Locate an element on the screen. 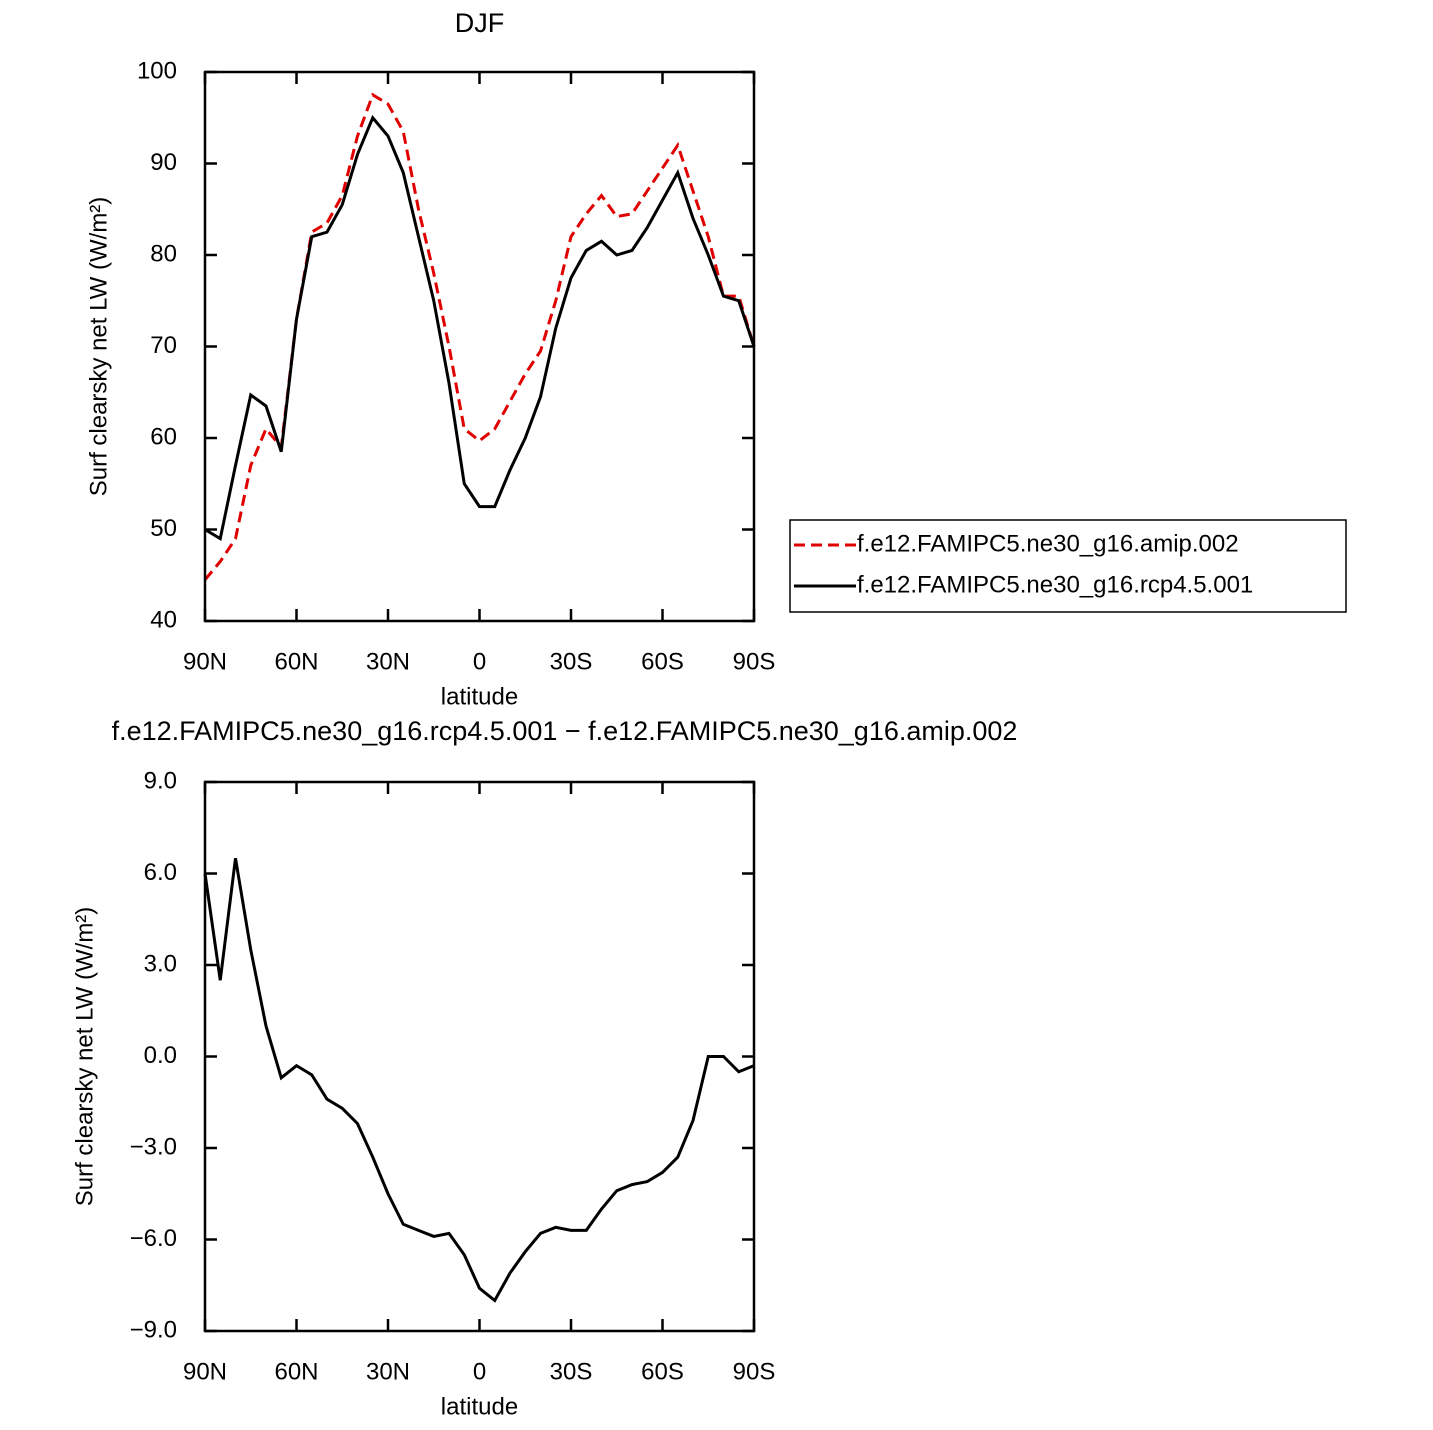 The height and width of the screenshot is (1430, 1433). y-tick-label: −3.0 is located at coordinates (153, 1146).